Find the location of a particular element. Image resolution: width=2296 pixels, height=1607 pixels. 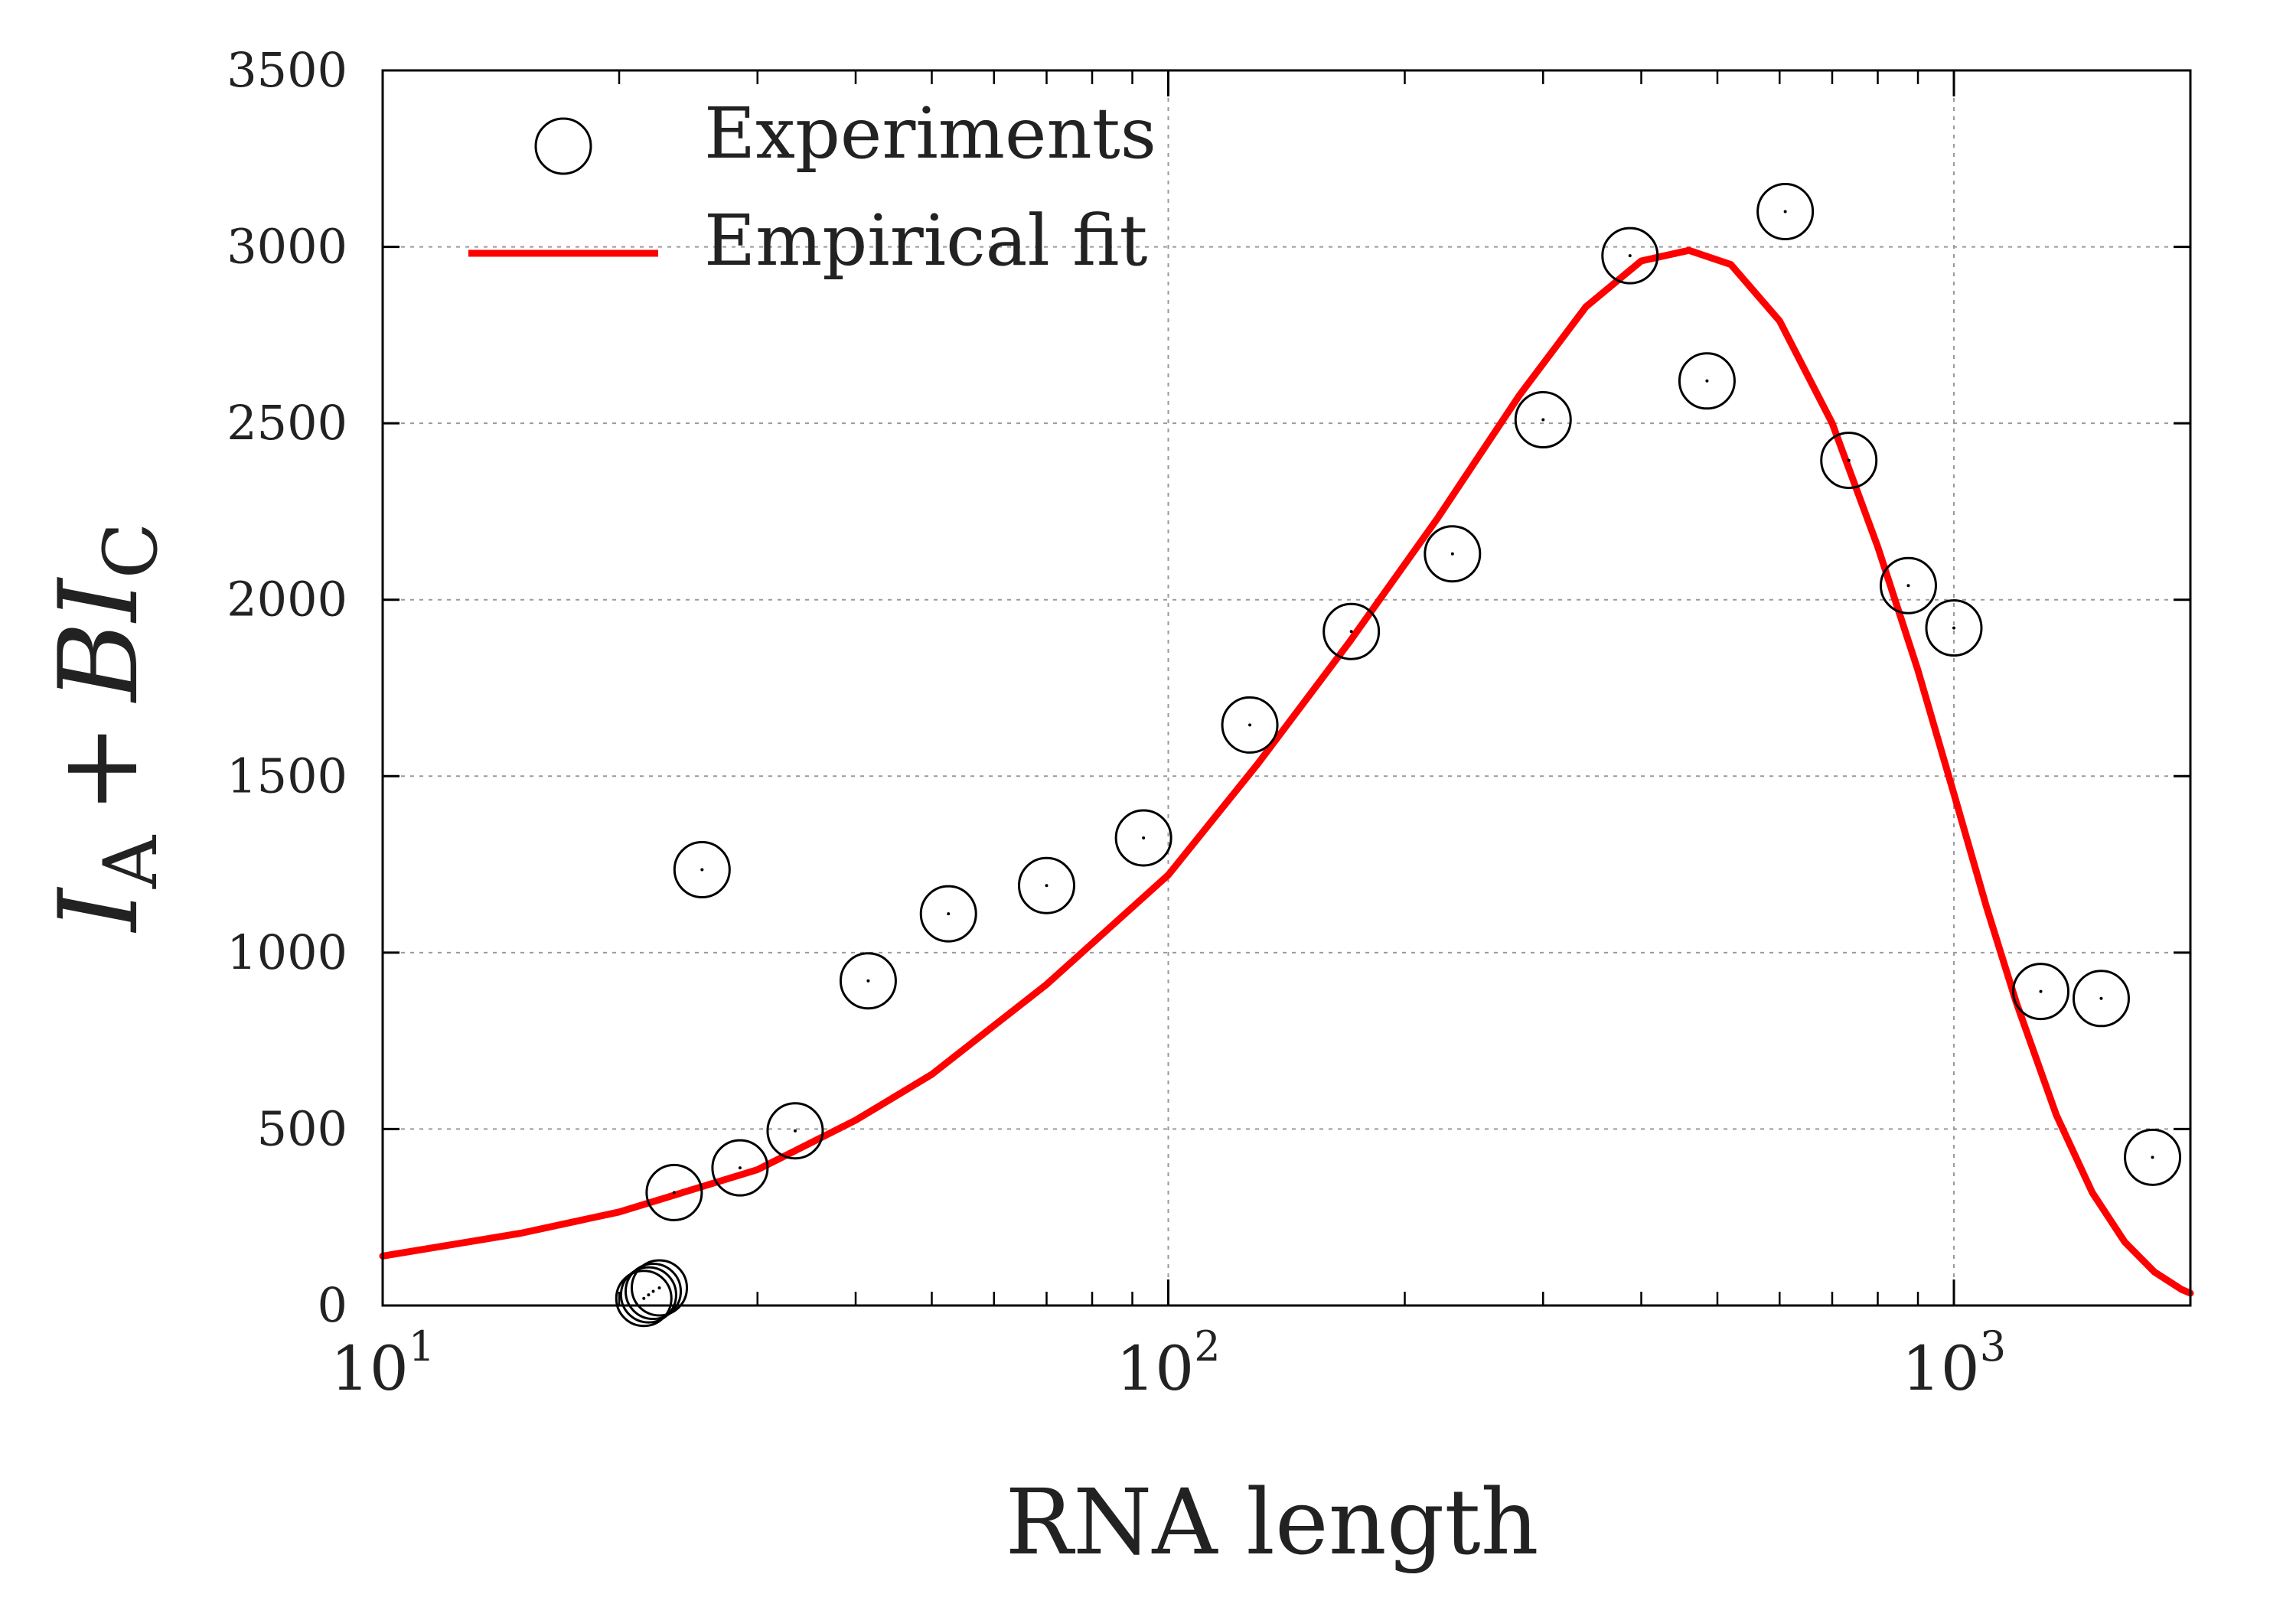

x-axis-title: RNA length is located at coordinates (1271, 1522).